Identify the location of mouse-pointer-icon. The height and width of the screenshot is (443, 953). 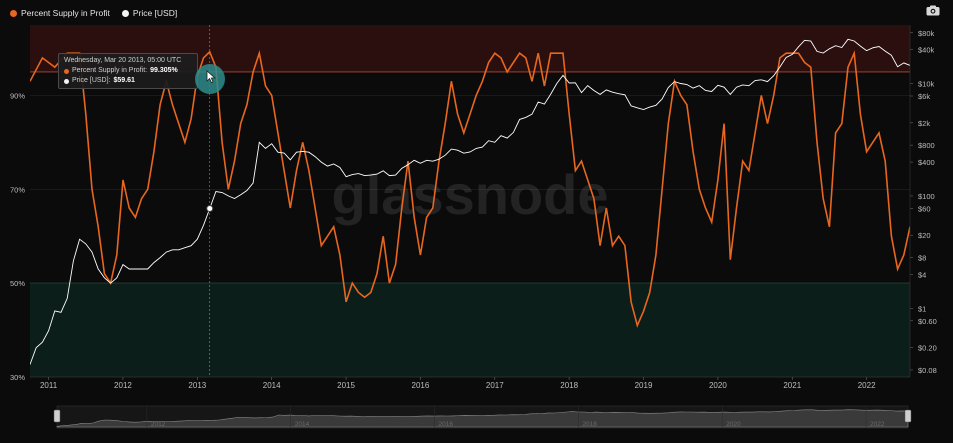
(211, 77).